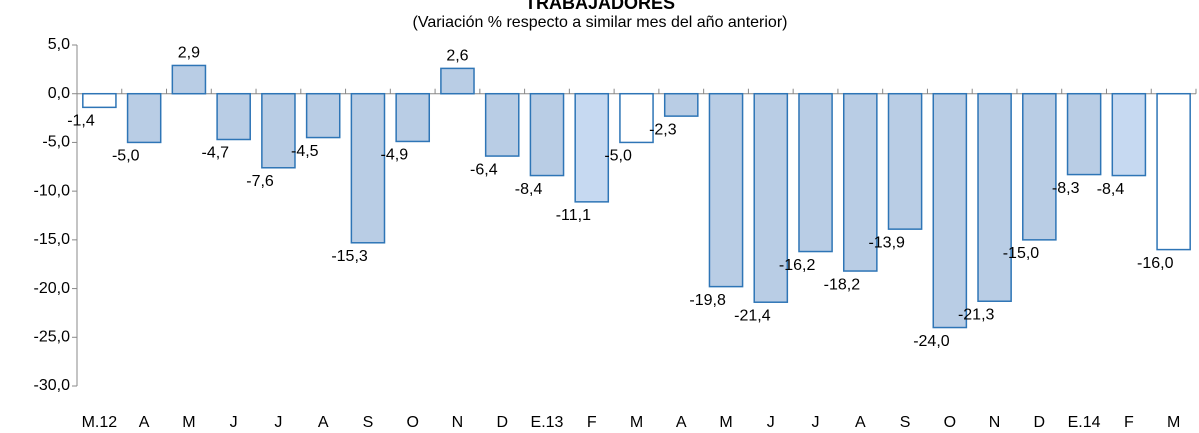  What do you see at coordinates (600, 6) in the screenshot?
I see `chart-title: TRABAJADORES` at bounding box center [600, 6].